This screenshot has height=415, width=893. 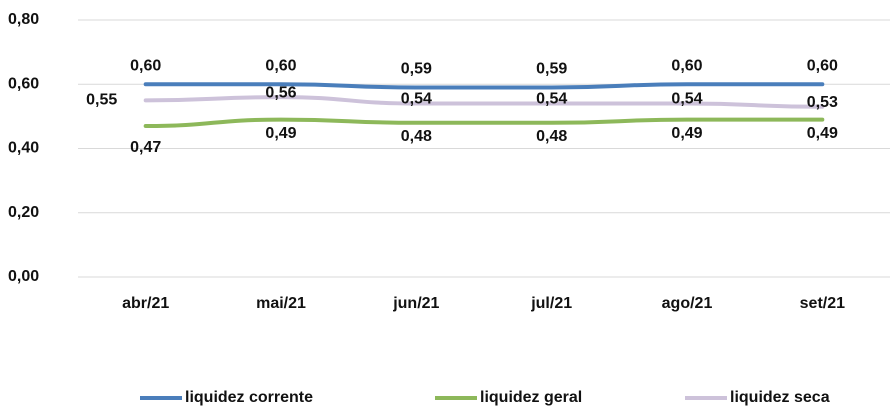 I want to click on x-tick-label: jul/21, so click(x=551, y=303).